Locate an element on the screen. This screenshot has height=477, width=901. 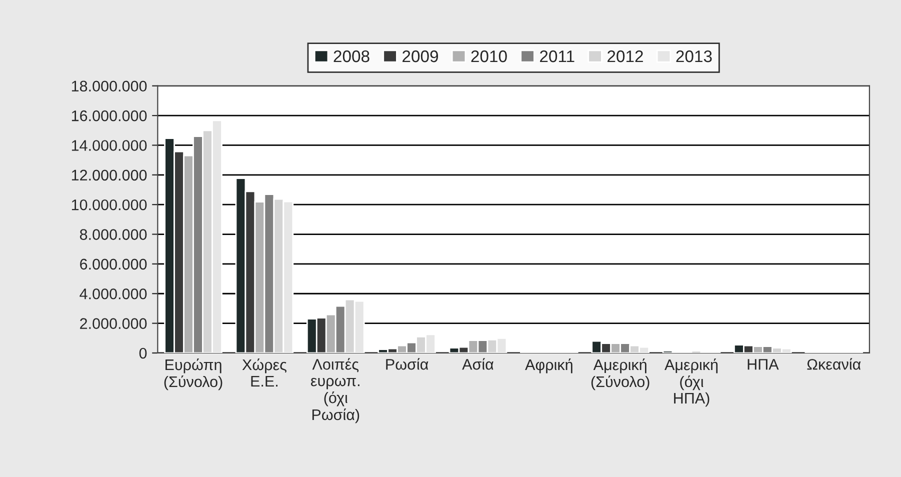
y-tick-label: 2.000.000 is located at coordinates (113, 323).